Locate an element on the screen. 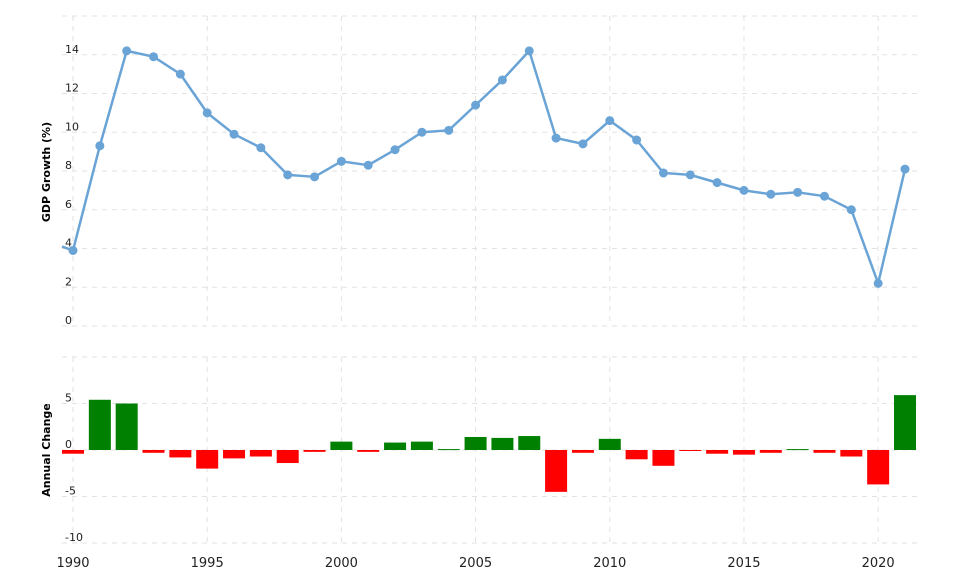  top-panel-y-axis-title: GDP Growth (%) is located at coordinates (46, 172).